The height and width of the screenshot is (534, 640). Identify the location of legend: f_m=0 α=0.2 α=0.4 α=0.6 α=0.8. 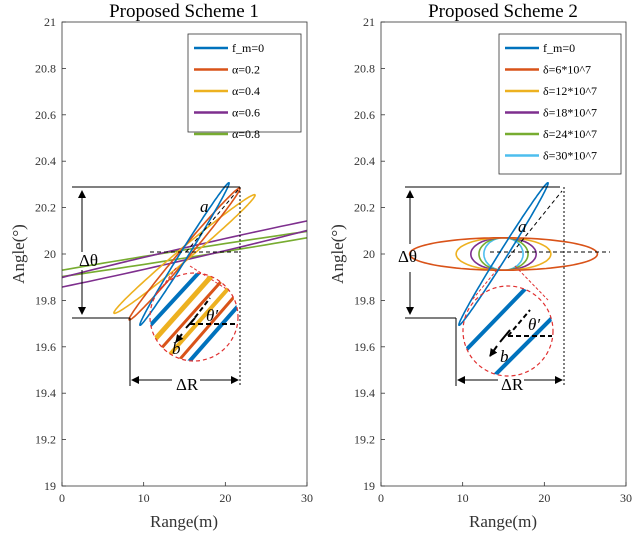
(244, 87).